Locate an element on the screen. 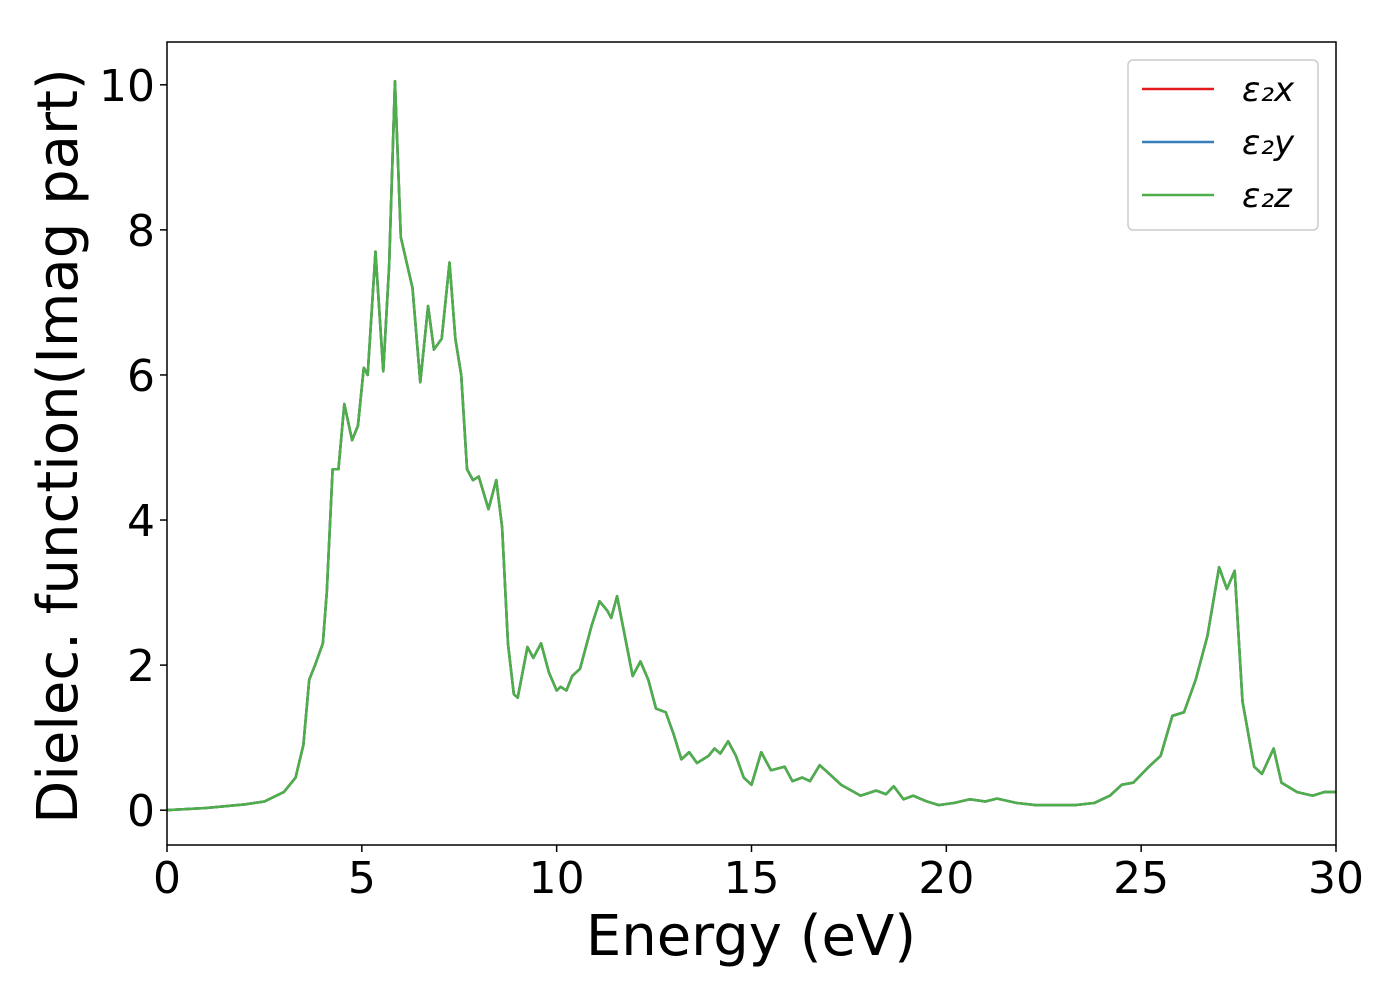 This screenshot has height=1000, width=1400. legend-box is located at coordinates (1223, 145).